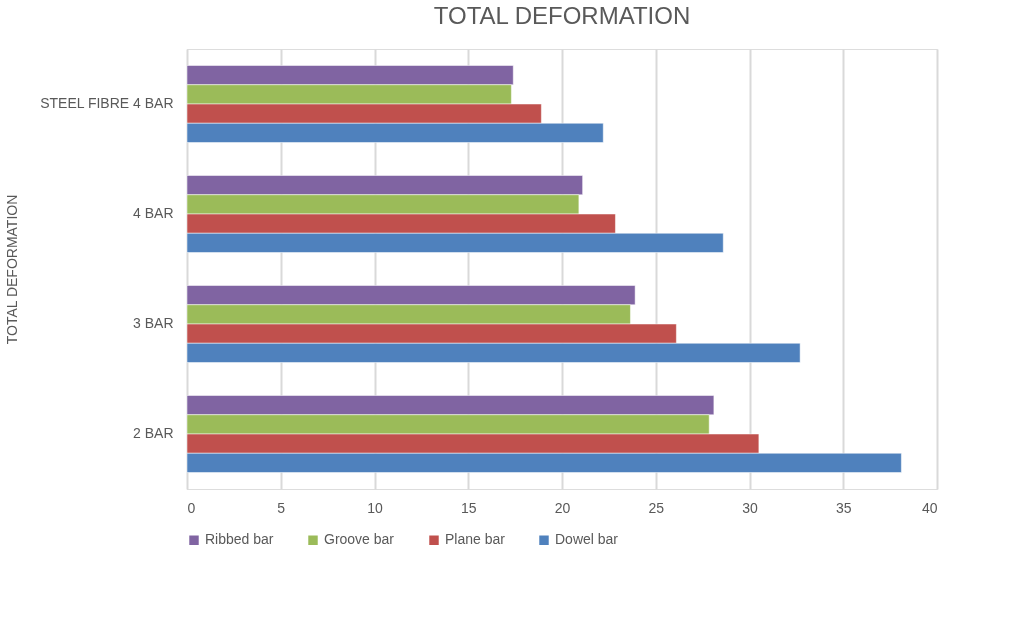 The image size is (1019, 634). What do you see at coordinates (750, 507) in the screenshot?
I see `x-tick-label: 30` at bounding box center [750, 507].